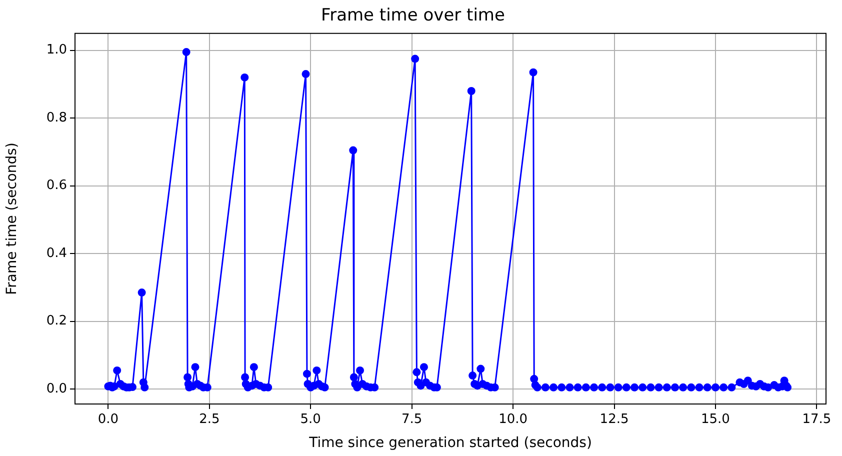  I want to click on x-tick-label: 10.0, so click(513, 420).